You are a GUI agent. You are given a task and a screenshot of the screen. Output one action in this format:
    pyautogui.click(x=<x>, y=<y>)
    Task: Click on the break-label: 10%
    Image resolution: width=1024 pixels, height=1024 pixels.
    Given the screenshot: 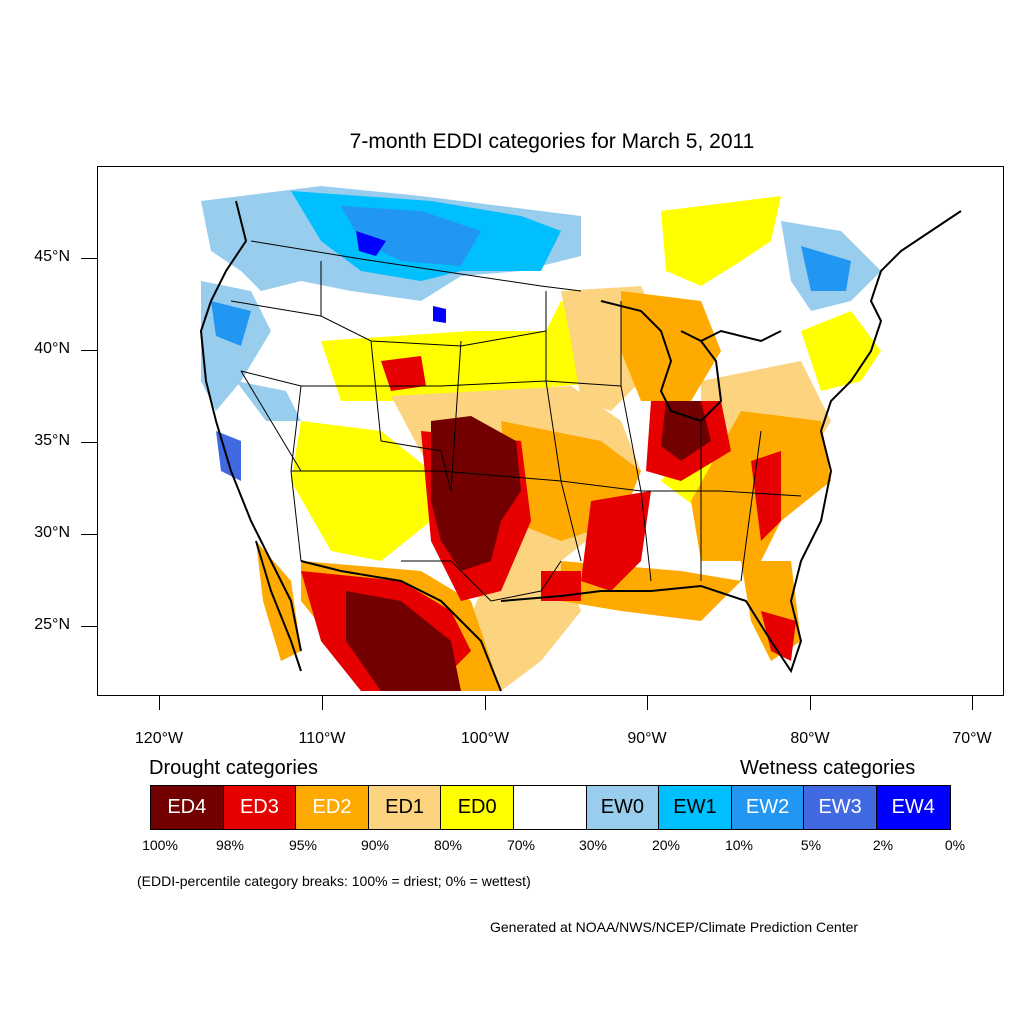 What is the action you would take?
    pyautogui.click(x=739, y=845)
    